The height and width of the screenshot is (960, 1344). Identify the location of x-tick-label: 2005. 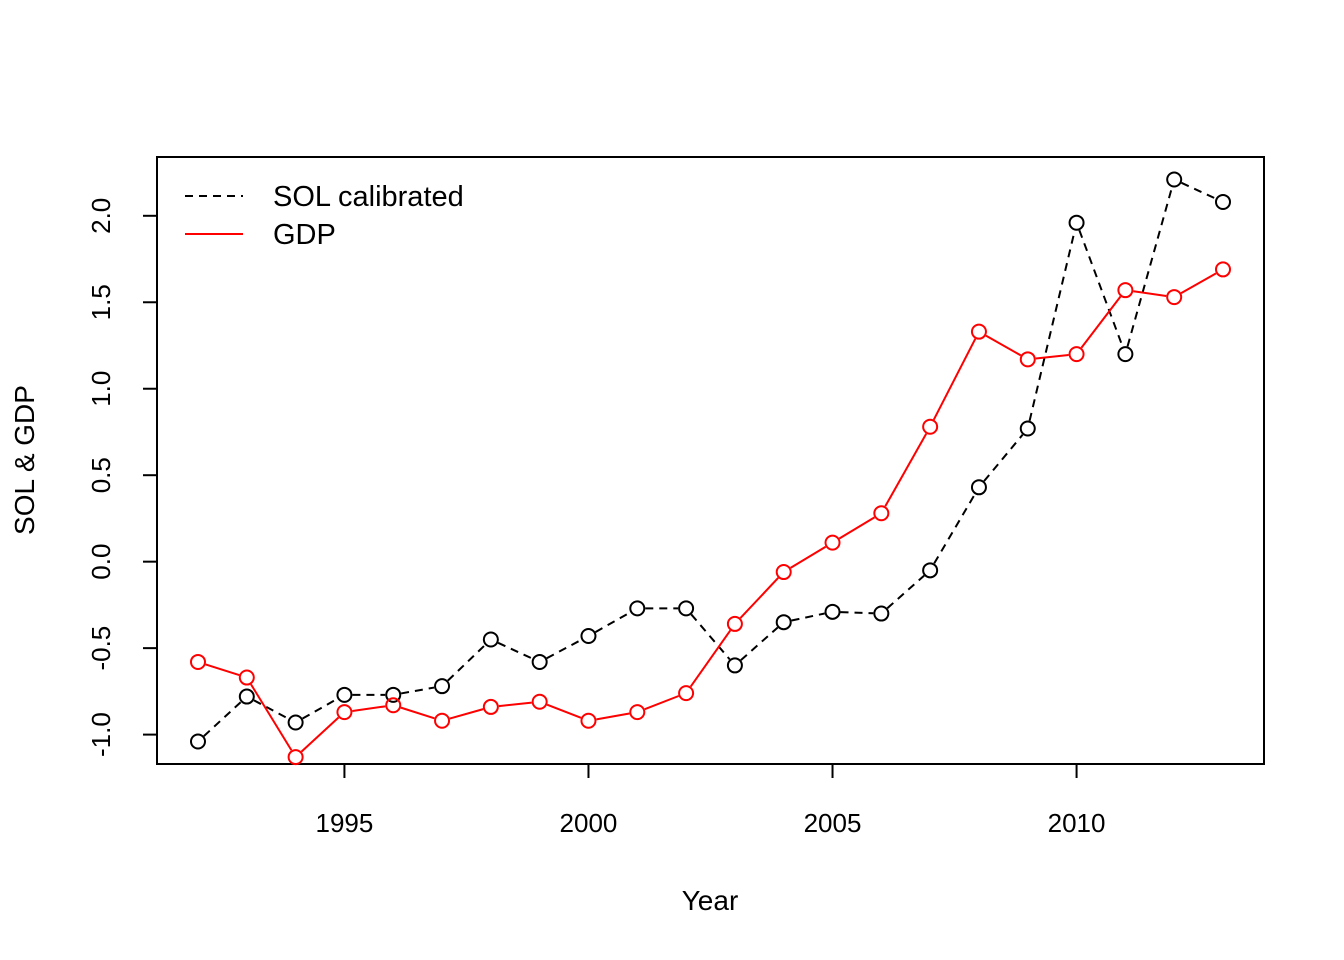
(833, 823).